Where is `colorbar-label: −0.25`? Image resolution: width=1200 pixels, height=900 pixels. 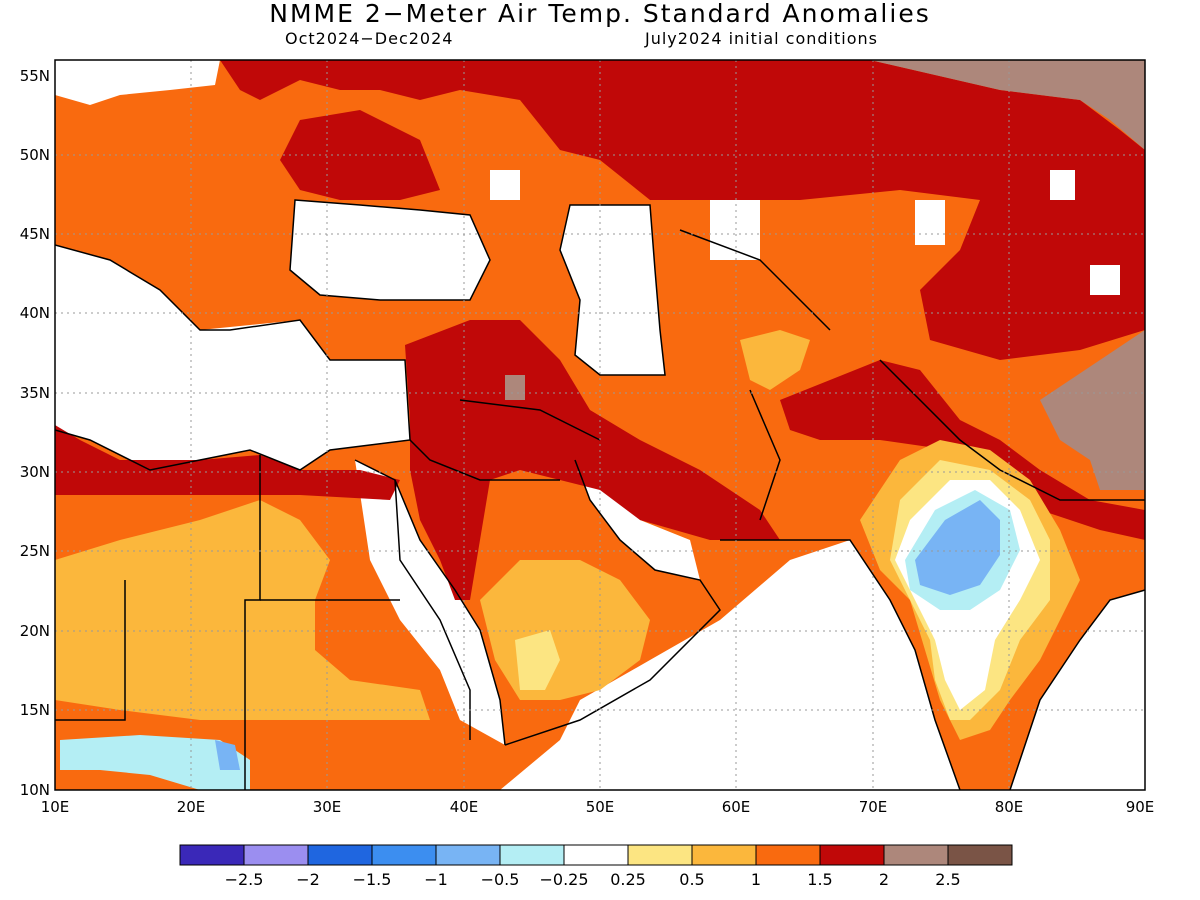
colorbar-label: −0.25 is located at coordinates (563, 879).